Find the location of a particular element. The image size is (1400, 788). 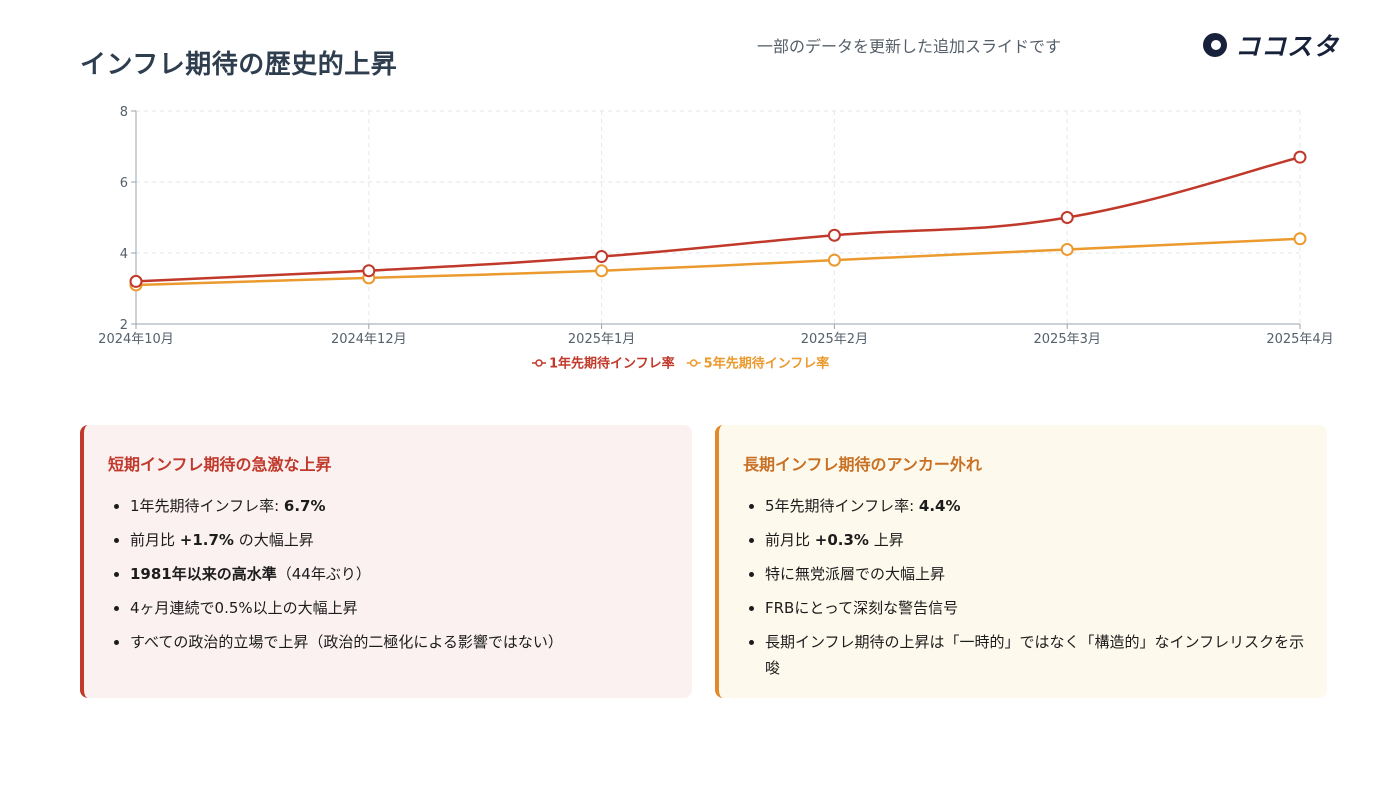

logo-text: ココスタ is located at coordinates (1287, 46).